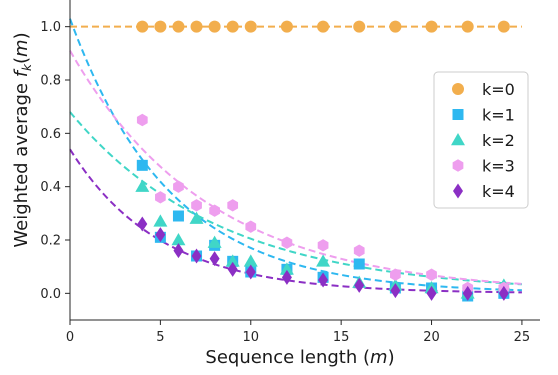  What do you see at coordinates (22, 139) in the screenshot?
I see `y-axis-title: Weighted average fk(m)` at bounding box center [22, 139].